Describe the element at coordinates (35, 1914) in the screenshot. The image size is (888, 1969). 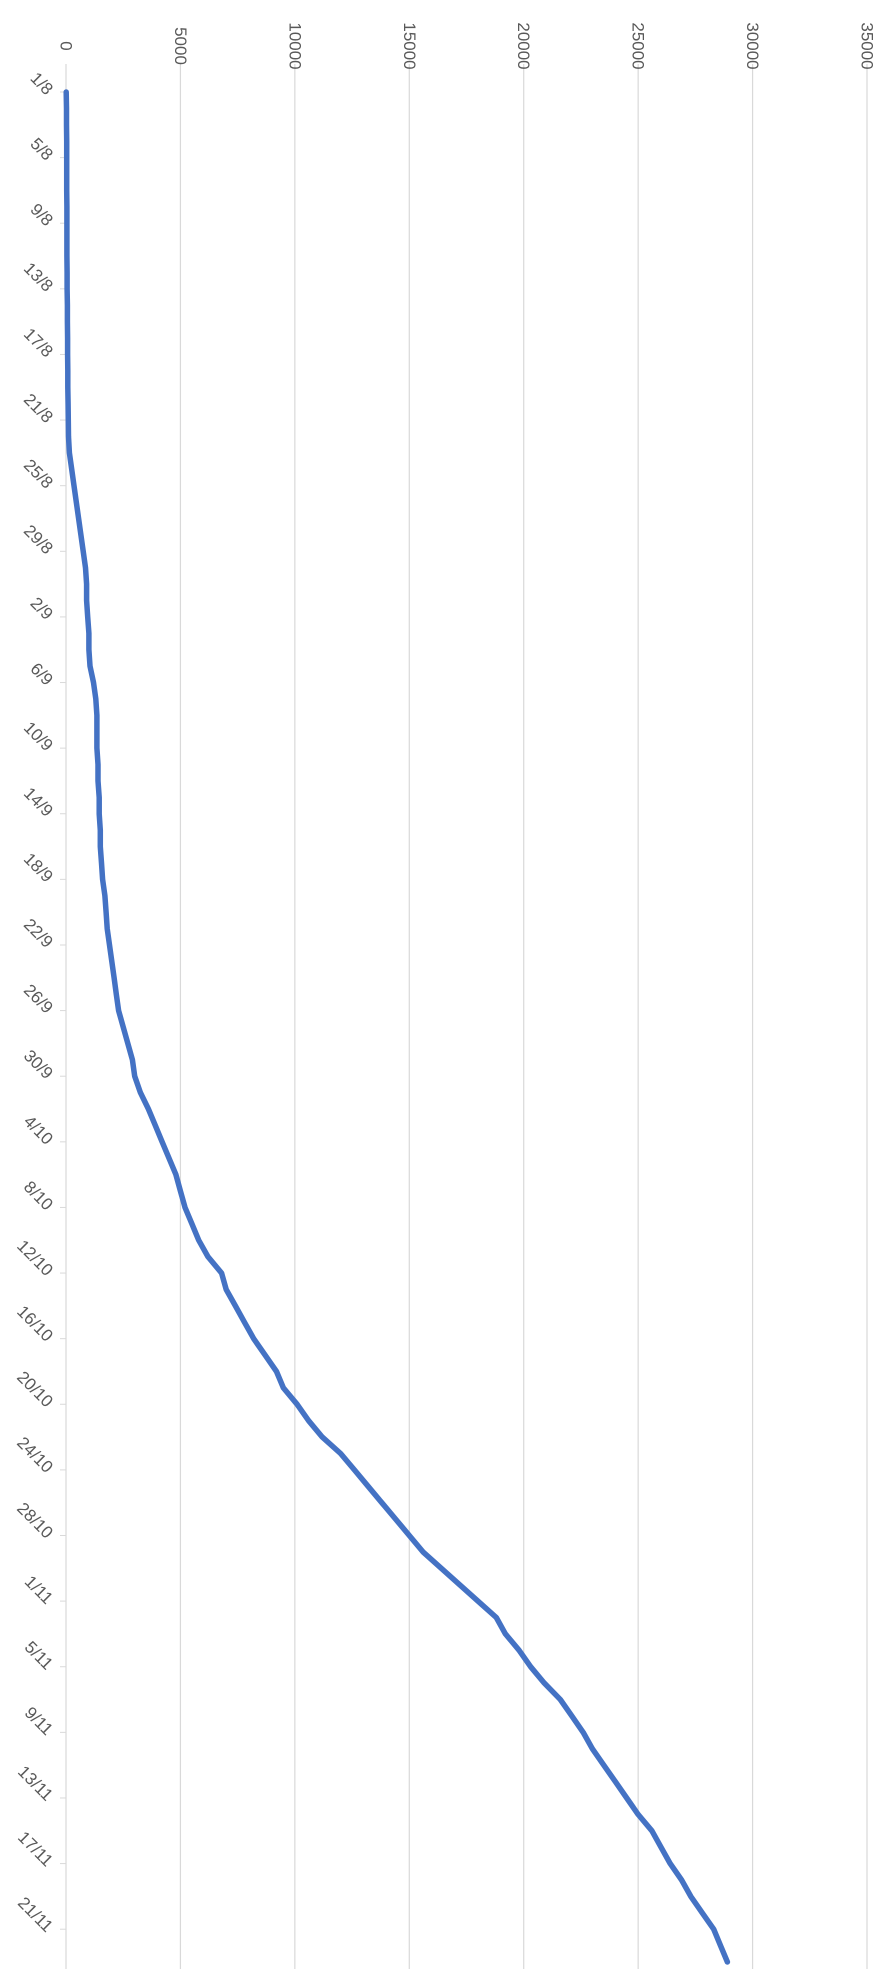
I see `category-tick-label: 21/11` at that location.